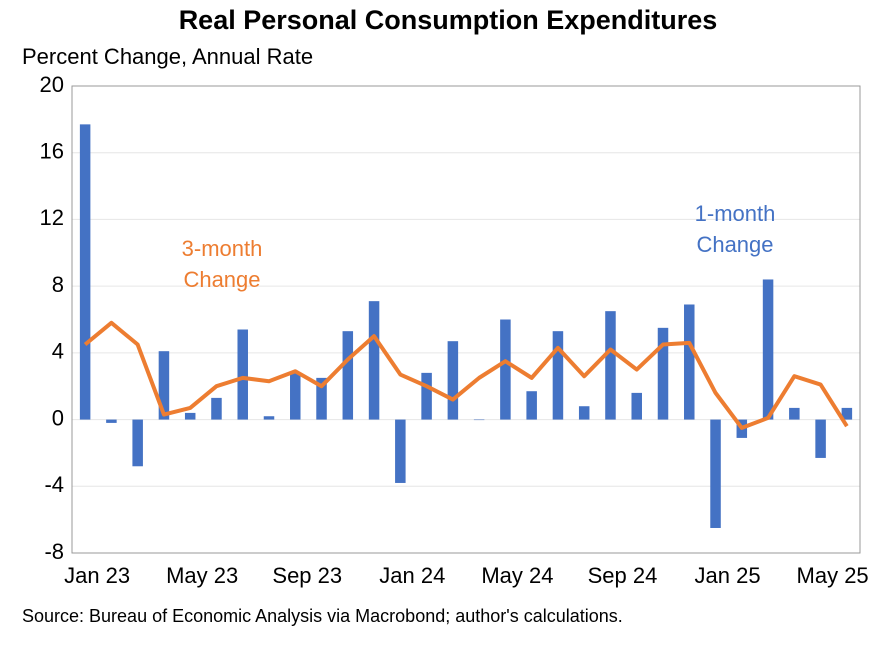  Describe the element at coordinates (52, 84) in the screenshot. I see `y-tick-label: 20` at that location.